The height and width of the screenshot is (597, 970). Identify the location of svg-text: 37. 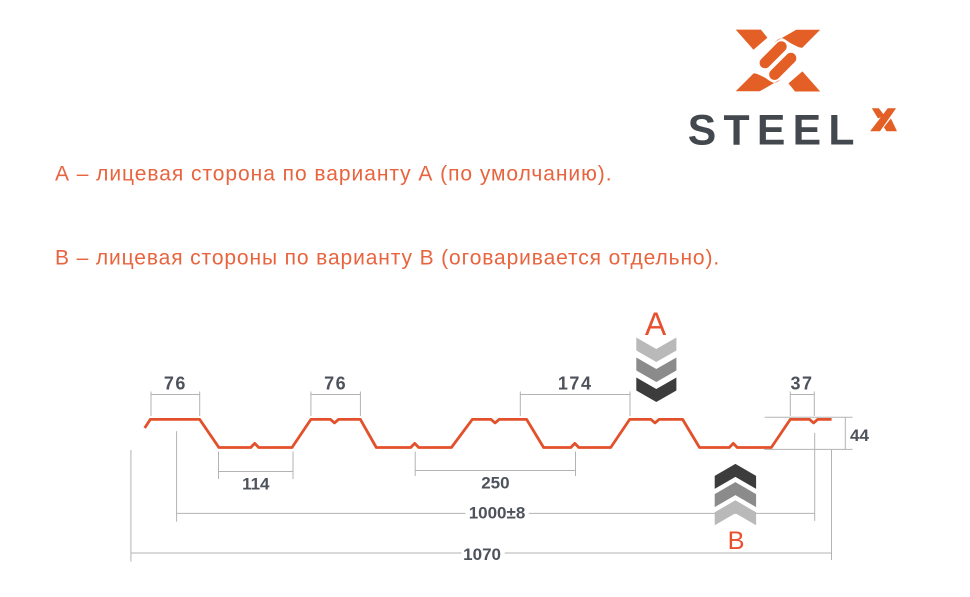
(801, 384).